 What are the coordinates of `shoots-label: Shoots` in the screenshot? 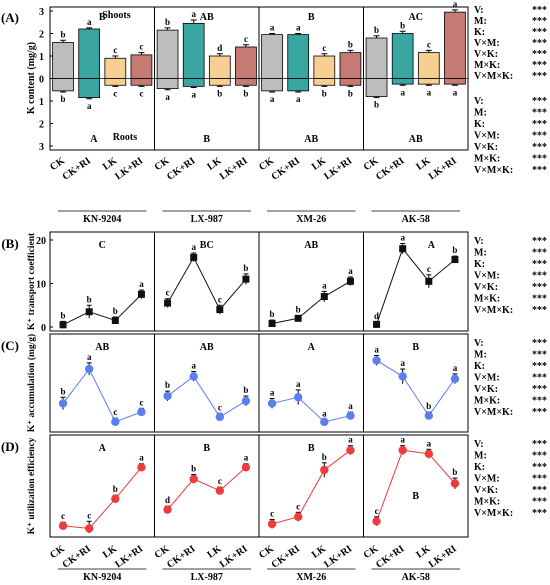 It's located at (116, 15).